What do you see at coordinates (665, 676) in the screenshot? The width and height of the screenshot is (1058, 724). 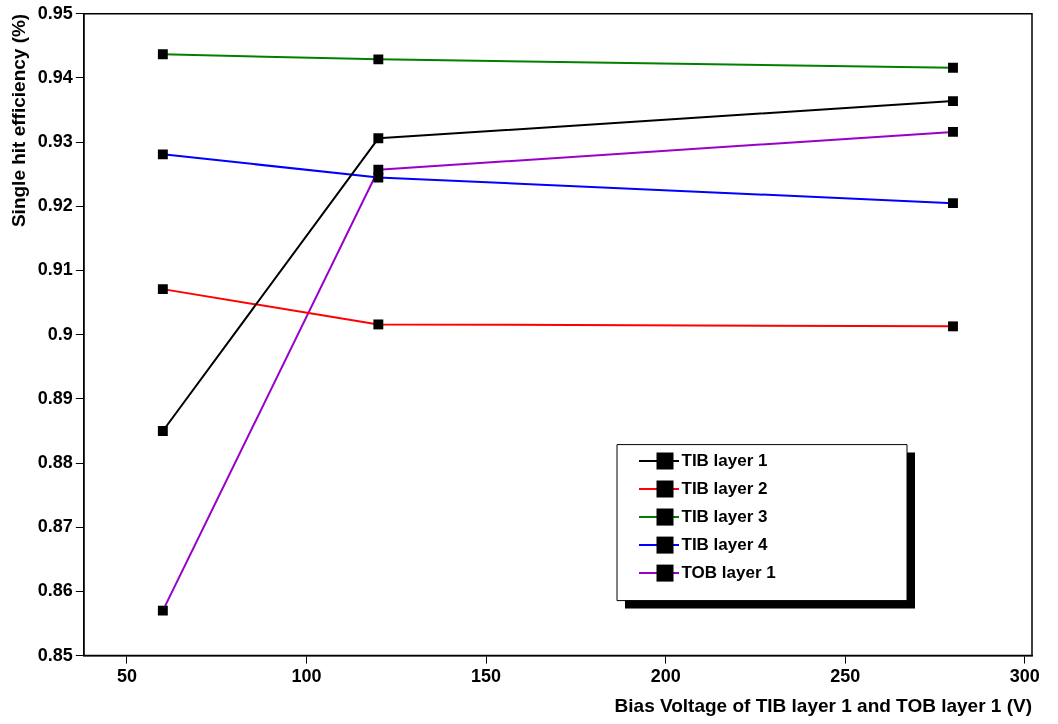 I see `x-tick-label: 200` at bounding box center [665, 676].